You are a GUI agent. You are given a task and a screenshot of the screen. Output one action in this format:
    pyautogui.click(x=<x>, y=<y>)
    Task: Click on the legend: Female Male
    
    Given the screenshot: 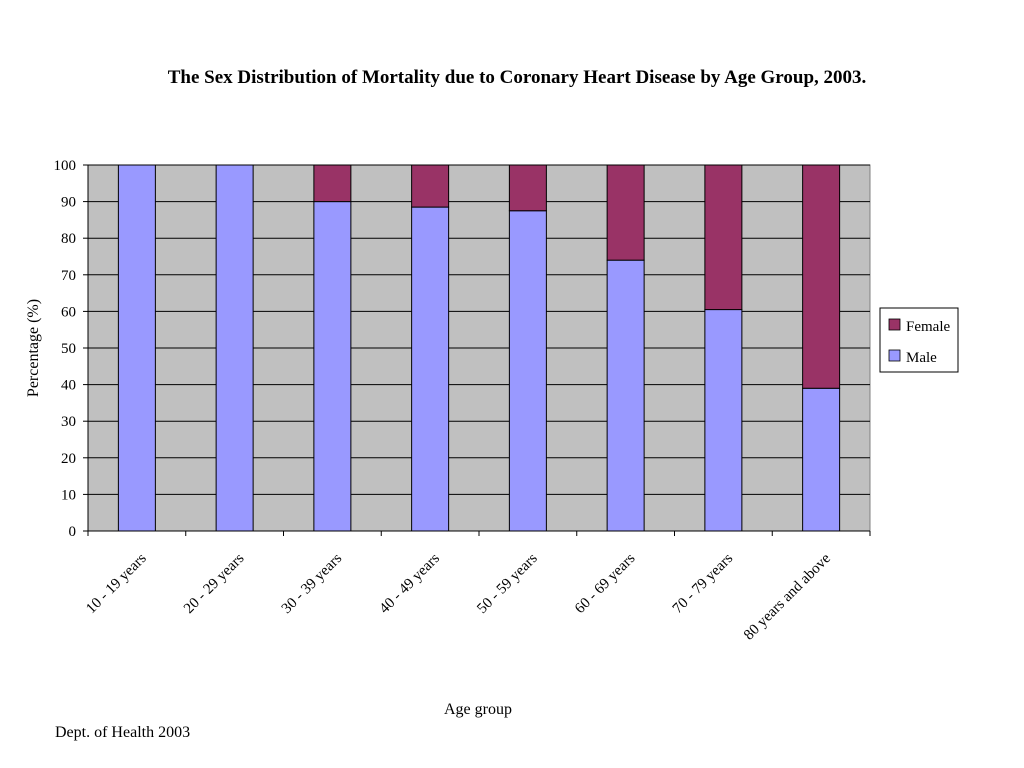 What is the action you would take?
    pyautogui.click(x=919, y=340)
    